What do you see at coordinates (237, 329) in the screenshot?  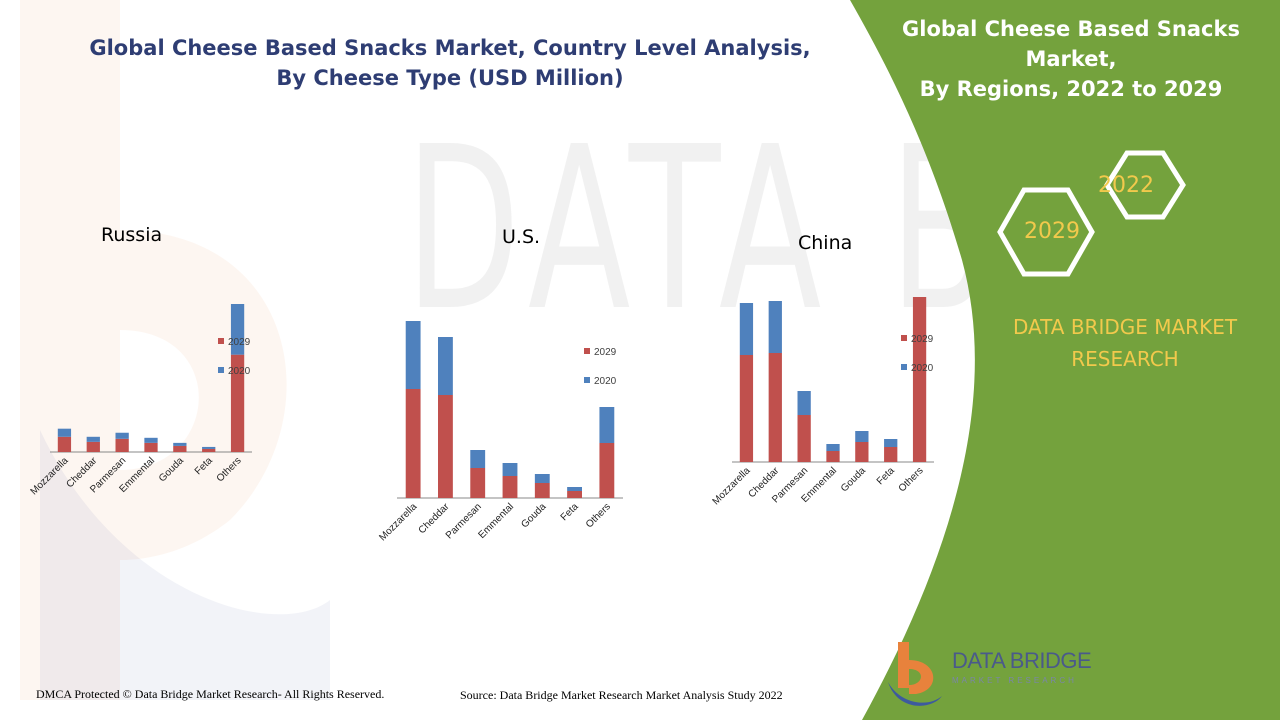 I see `bar-russia-others-2020` at bounding box center [237, 329].